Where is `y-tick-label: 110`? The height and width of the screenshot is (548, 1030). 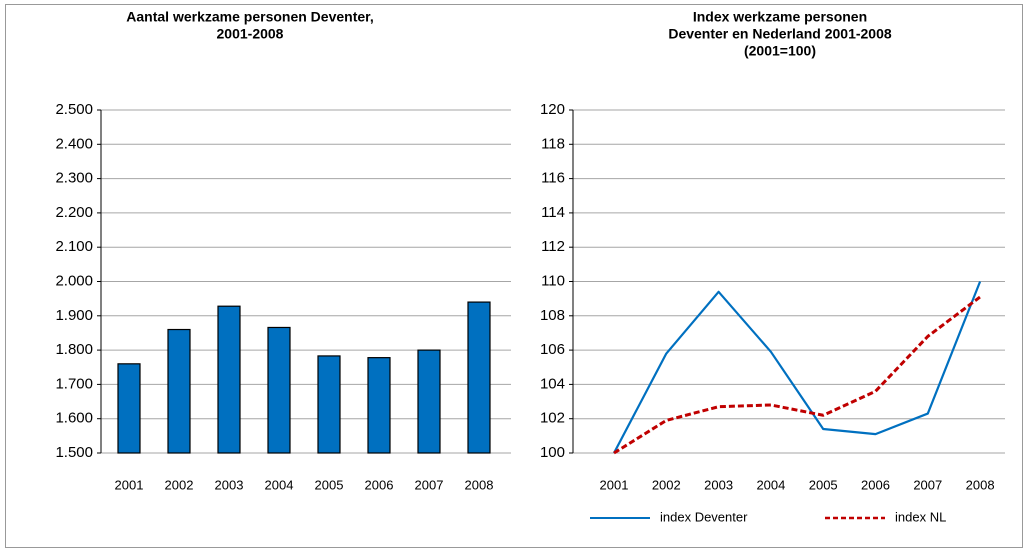 y-tick-label: 110 is located at coordinates (553, 280).